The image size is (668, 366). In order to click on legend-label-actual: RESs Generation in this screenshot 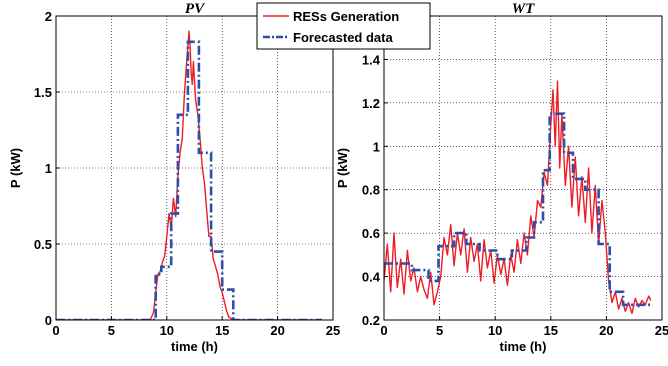, I will do `click(346, 16)`.